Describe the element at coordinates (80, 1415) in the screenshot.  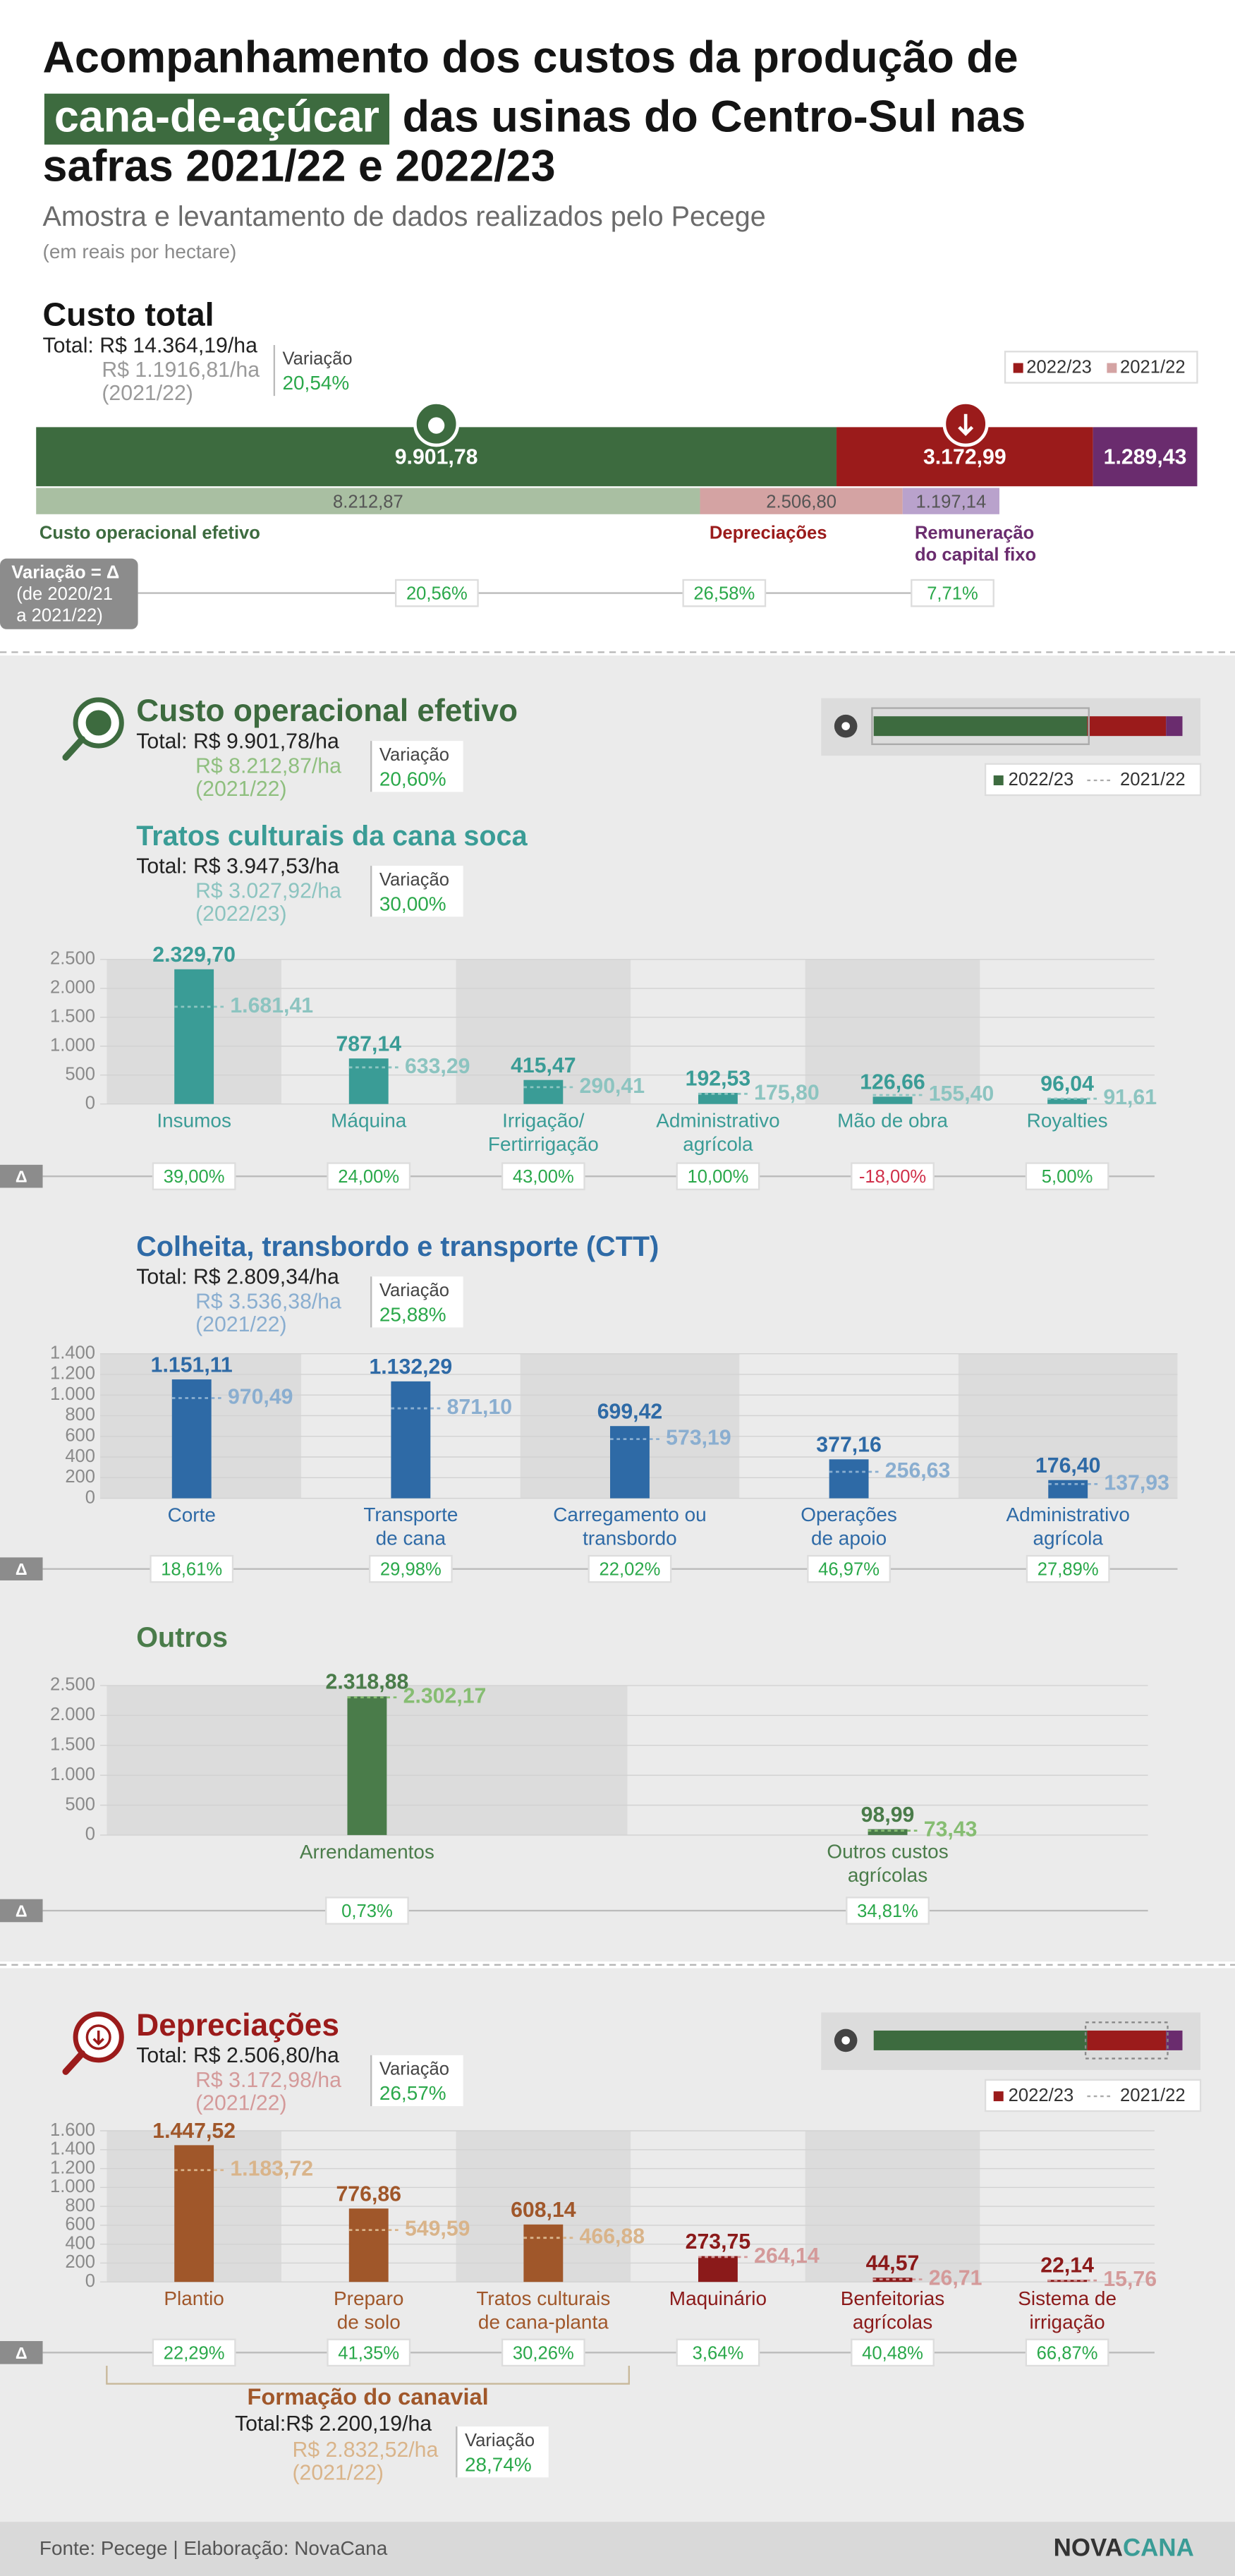
I see `y-tick-label: 800` at that location.